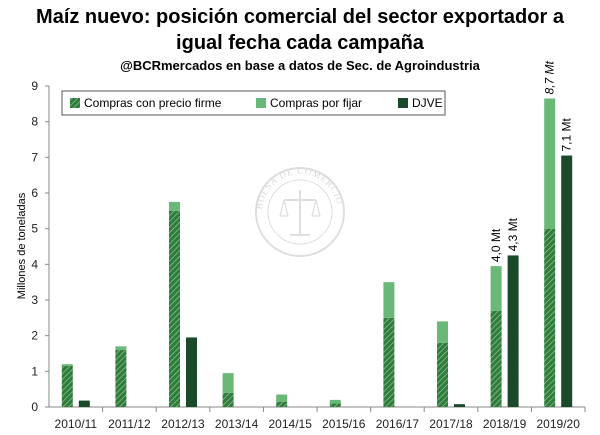 This screenshot has width=600, height=435. What do you see at coordinates (34, 407) in the screenshot?
I see `y-tick-label: 0` at bounding box center [34, 407].